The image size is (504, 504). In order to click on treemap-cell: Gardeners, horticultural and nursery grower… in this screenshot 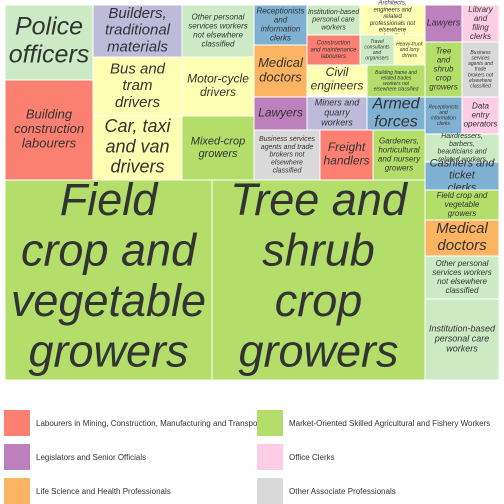, I will do `click(399, 155)`.